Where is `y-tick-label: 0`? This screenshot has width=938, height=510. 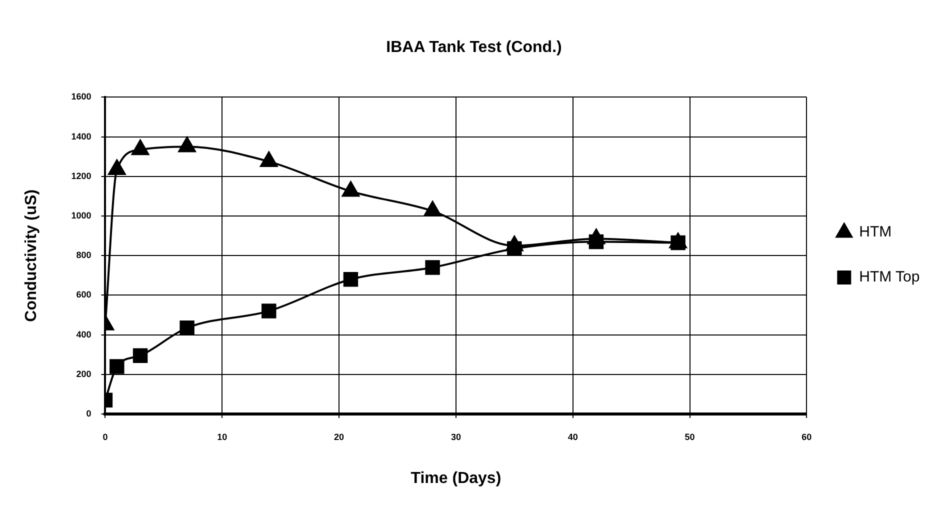 y-tick-label: 0 is located at coordinates (89, 413).